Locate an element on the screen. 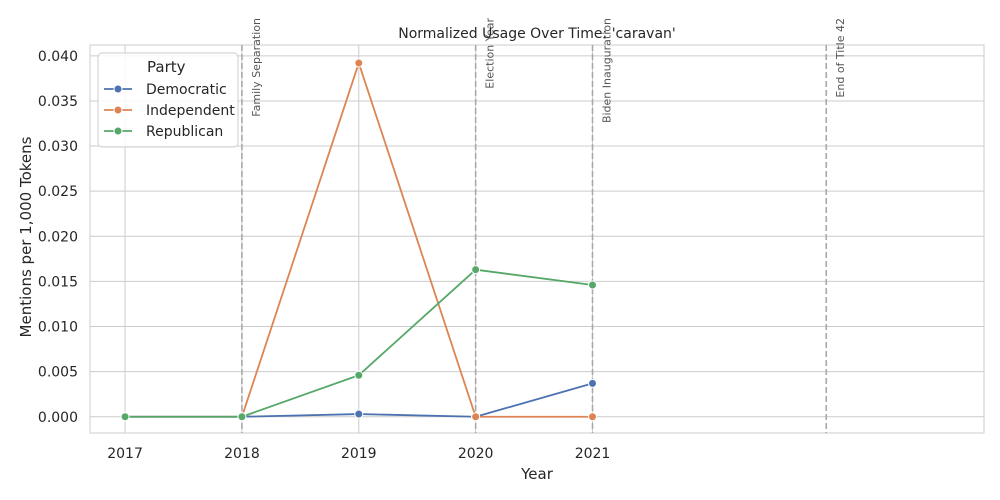 Image resolution: width=1000 pixels, height=500 pixels. x-tick-label: 2019 is located at coordinates (359, 454).